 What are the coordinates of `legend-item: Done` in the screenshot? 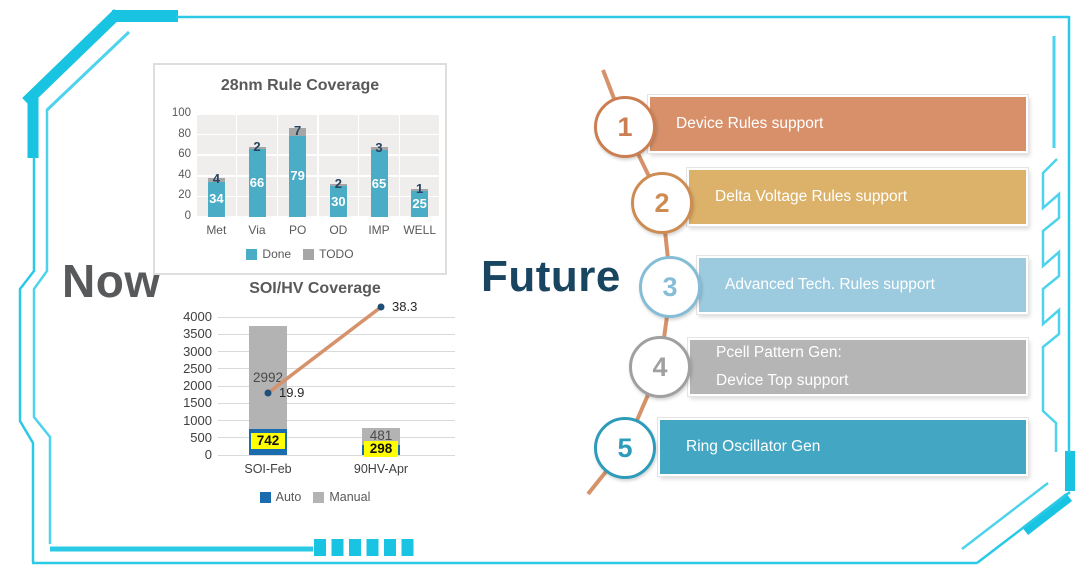 It's located at (268, 254).